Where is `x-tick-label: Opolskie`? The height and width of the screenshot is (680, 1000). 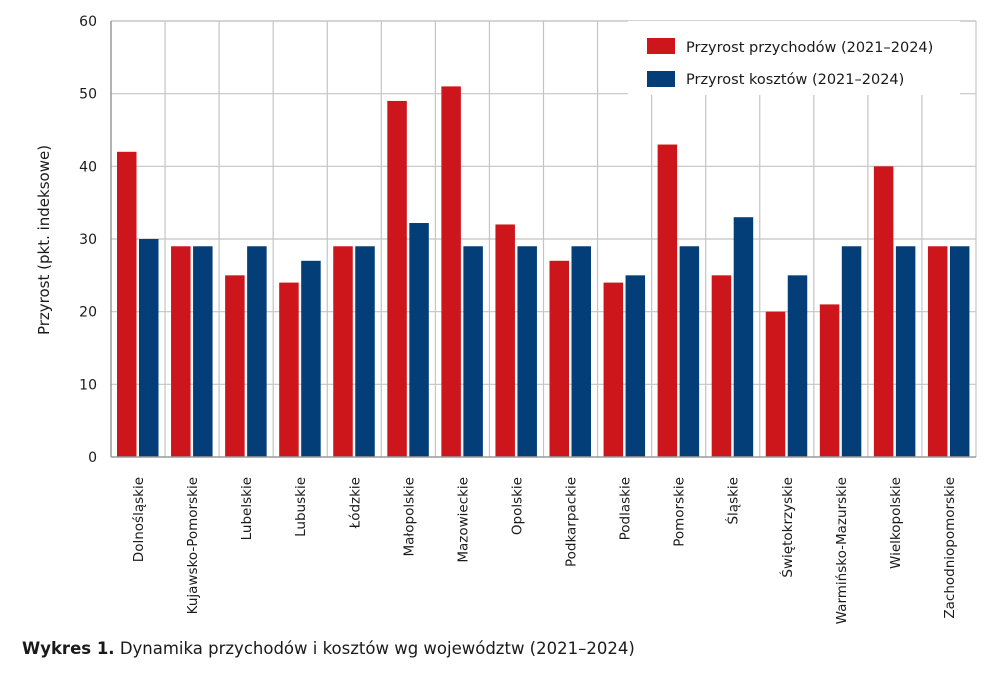
x-tick-label: Opolskie is located at coordinates (517, 506).